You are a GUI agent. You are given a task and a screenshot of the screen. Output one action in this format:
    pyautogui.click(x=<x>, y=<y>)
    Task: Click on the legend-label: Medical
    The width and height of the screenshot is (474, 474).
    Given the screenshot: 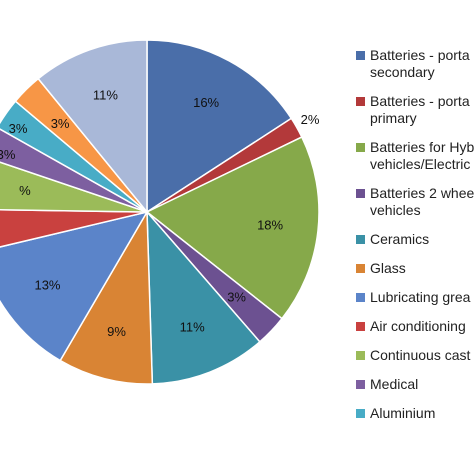 What is the action you would take?
    pyautogui.click(x=394, y=384)
    